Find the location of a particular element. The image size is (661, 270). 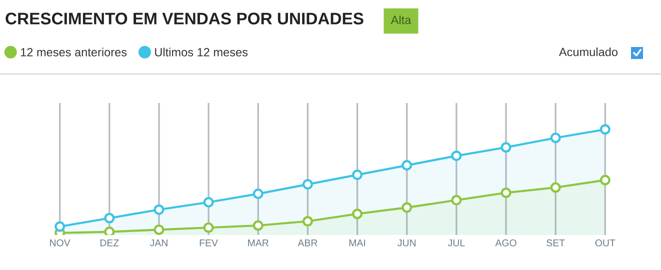

x-tick-label: MAR is located at coordinates (258, 243).